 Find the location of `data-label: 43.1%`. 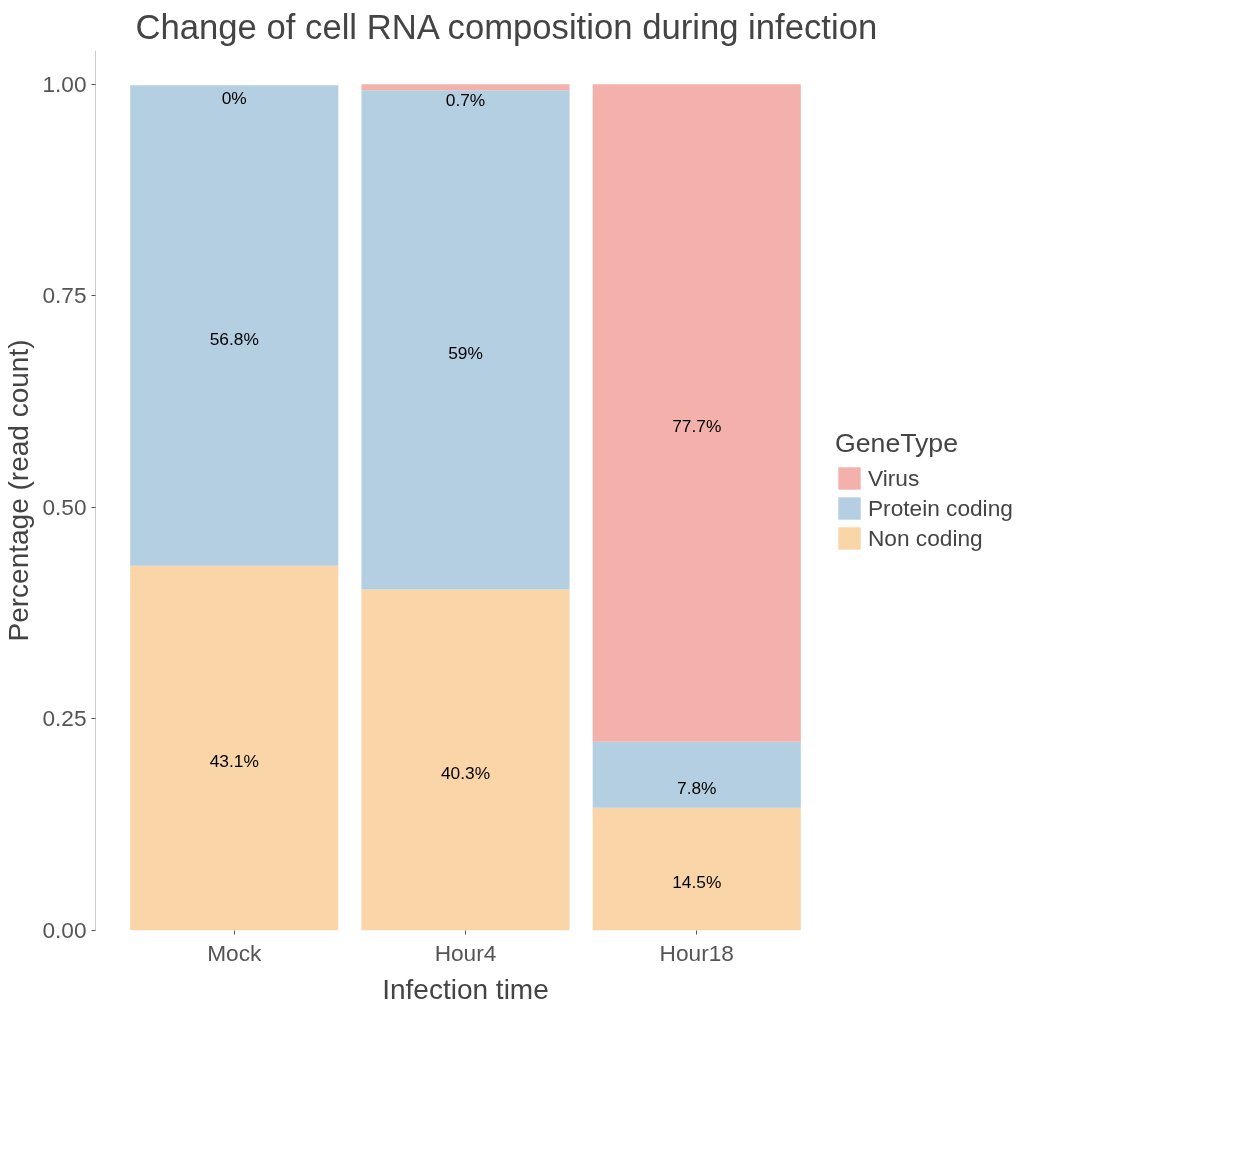

data-label: 43.1% is located at coordinates (234, 761).